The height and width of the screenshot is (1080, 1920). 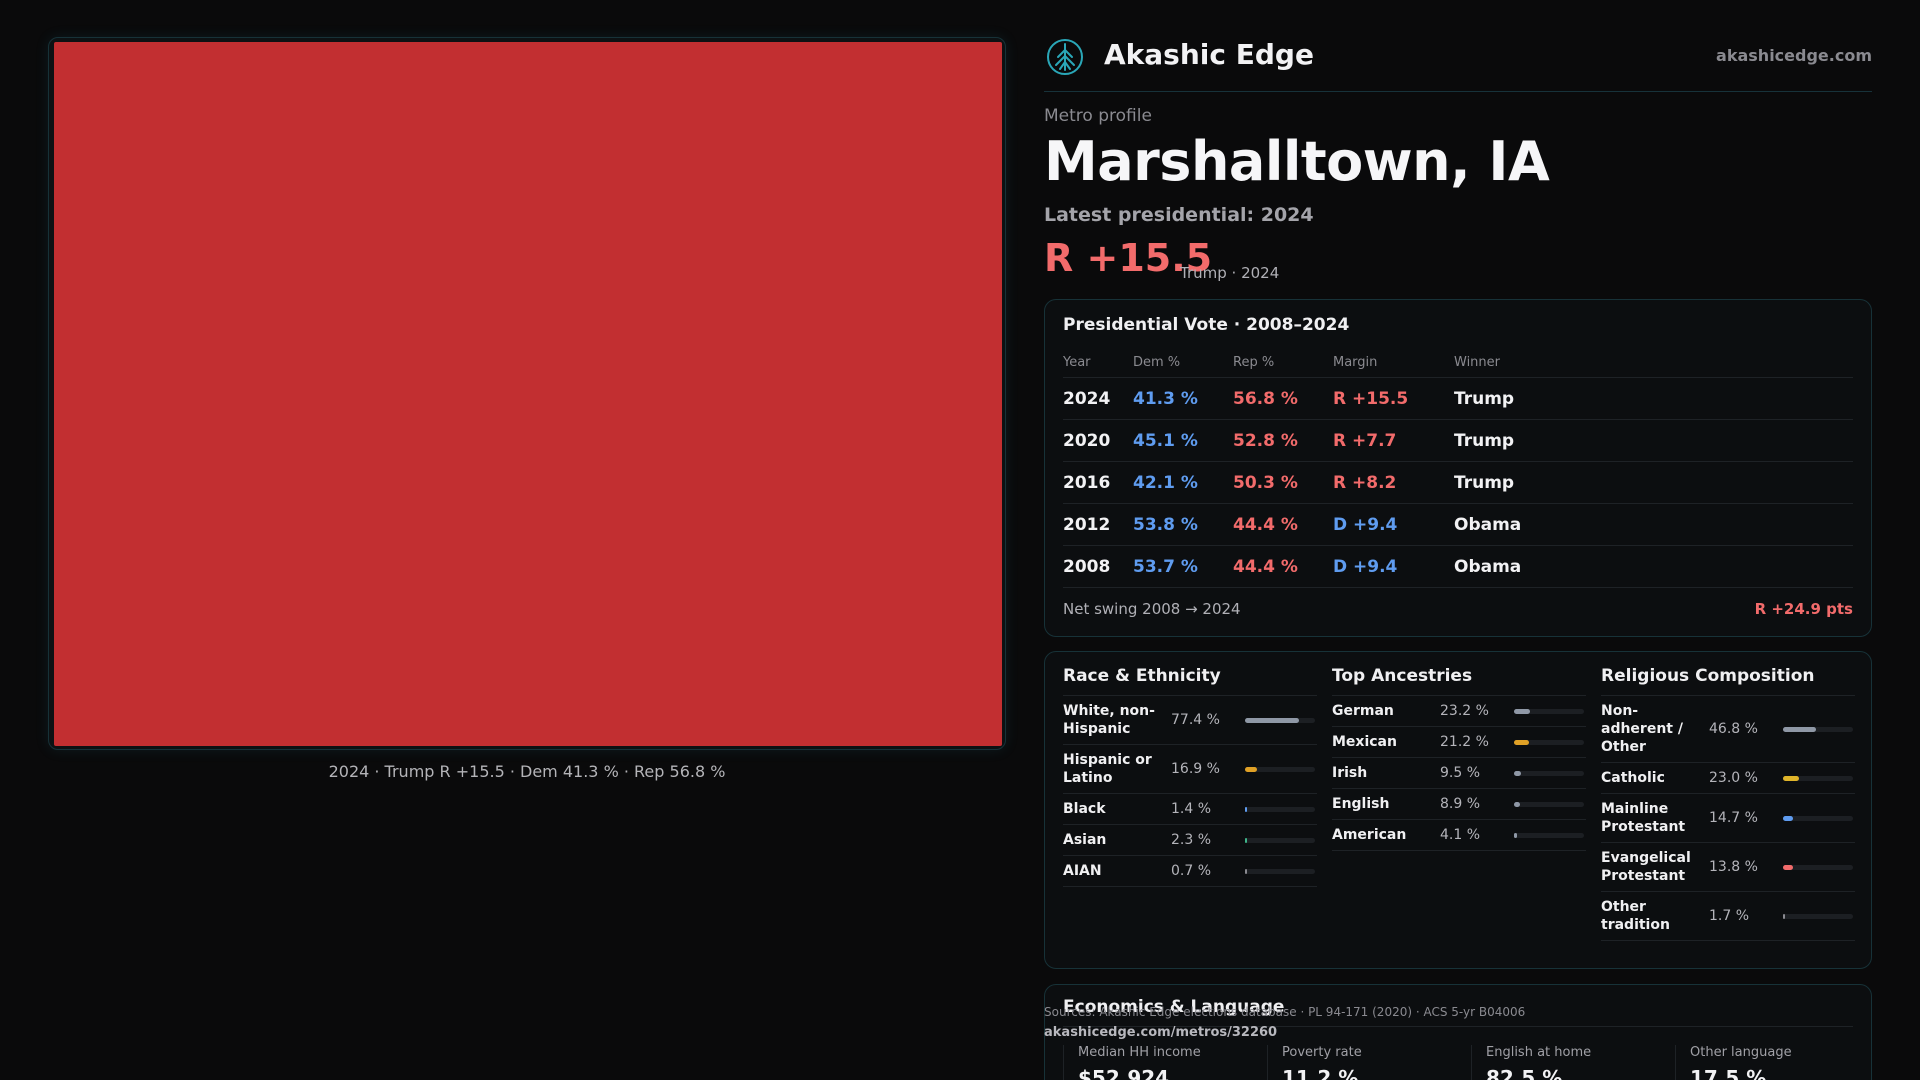 I want to click on permalink: akashicedge.com/metros/32260, so click(x=1161, y=1032).